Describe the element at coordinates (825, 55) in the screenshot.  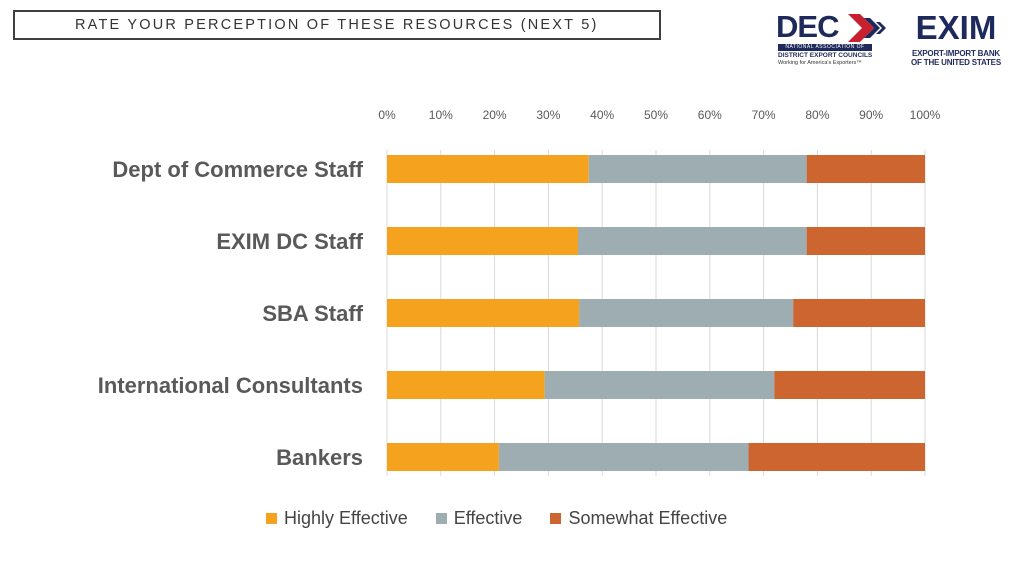
I see `dec-logo-subtitle: DISTRICT EXPORT COUNCILS` at that location.